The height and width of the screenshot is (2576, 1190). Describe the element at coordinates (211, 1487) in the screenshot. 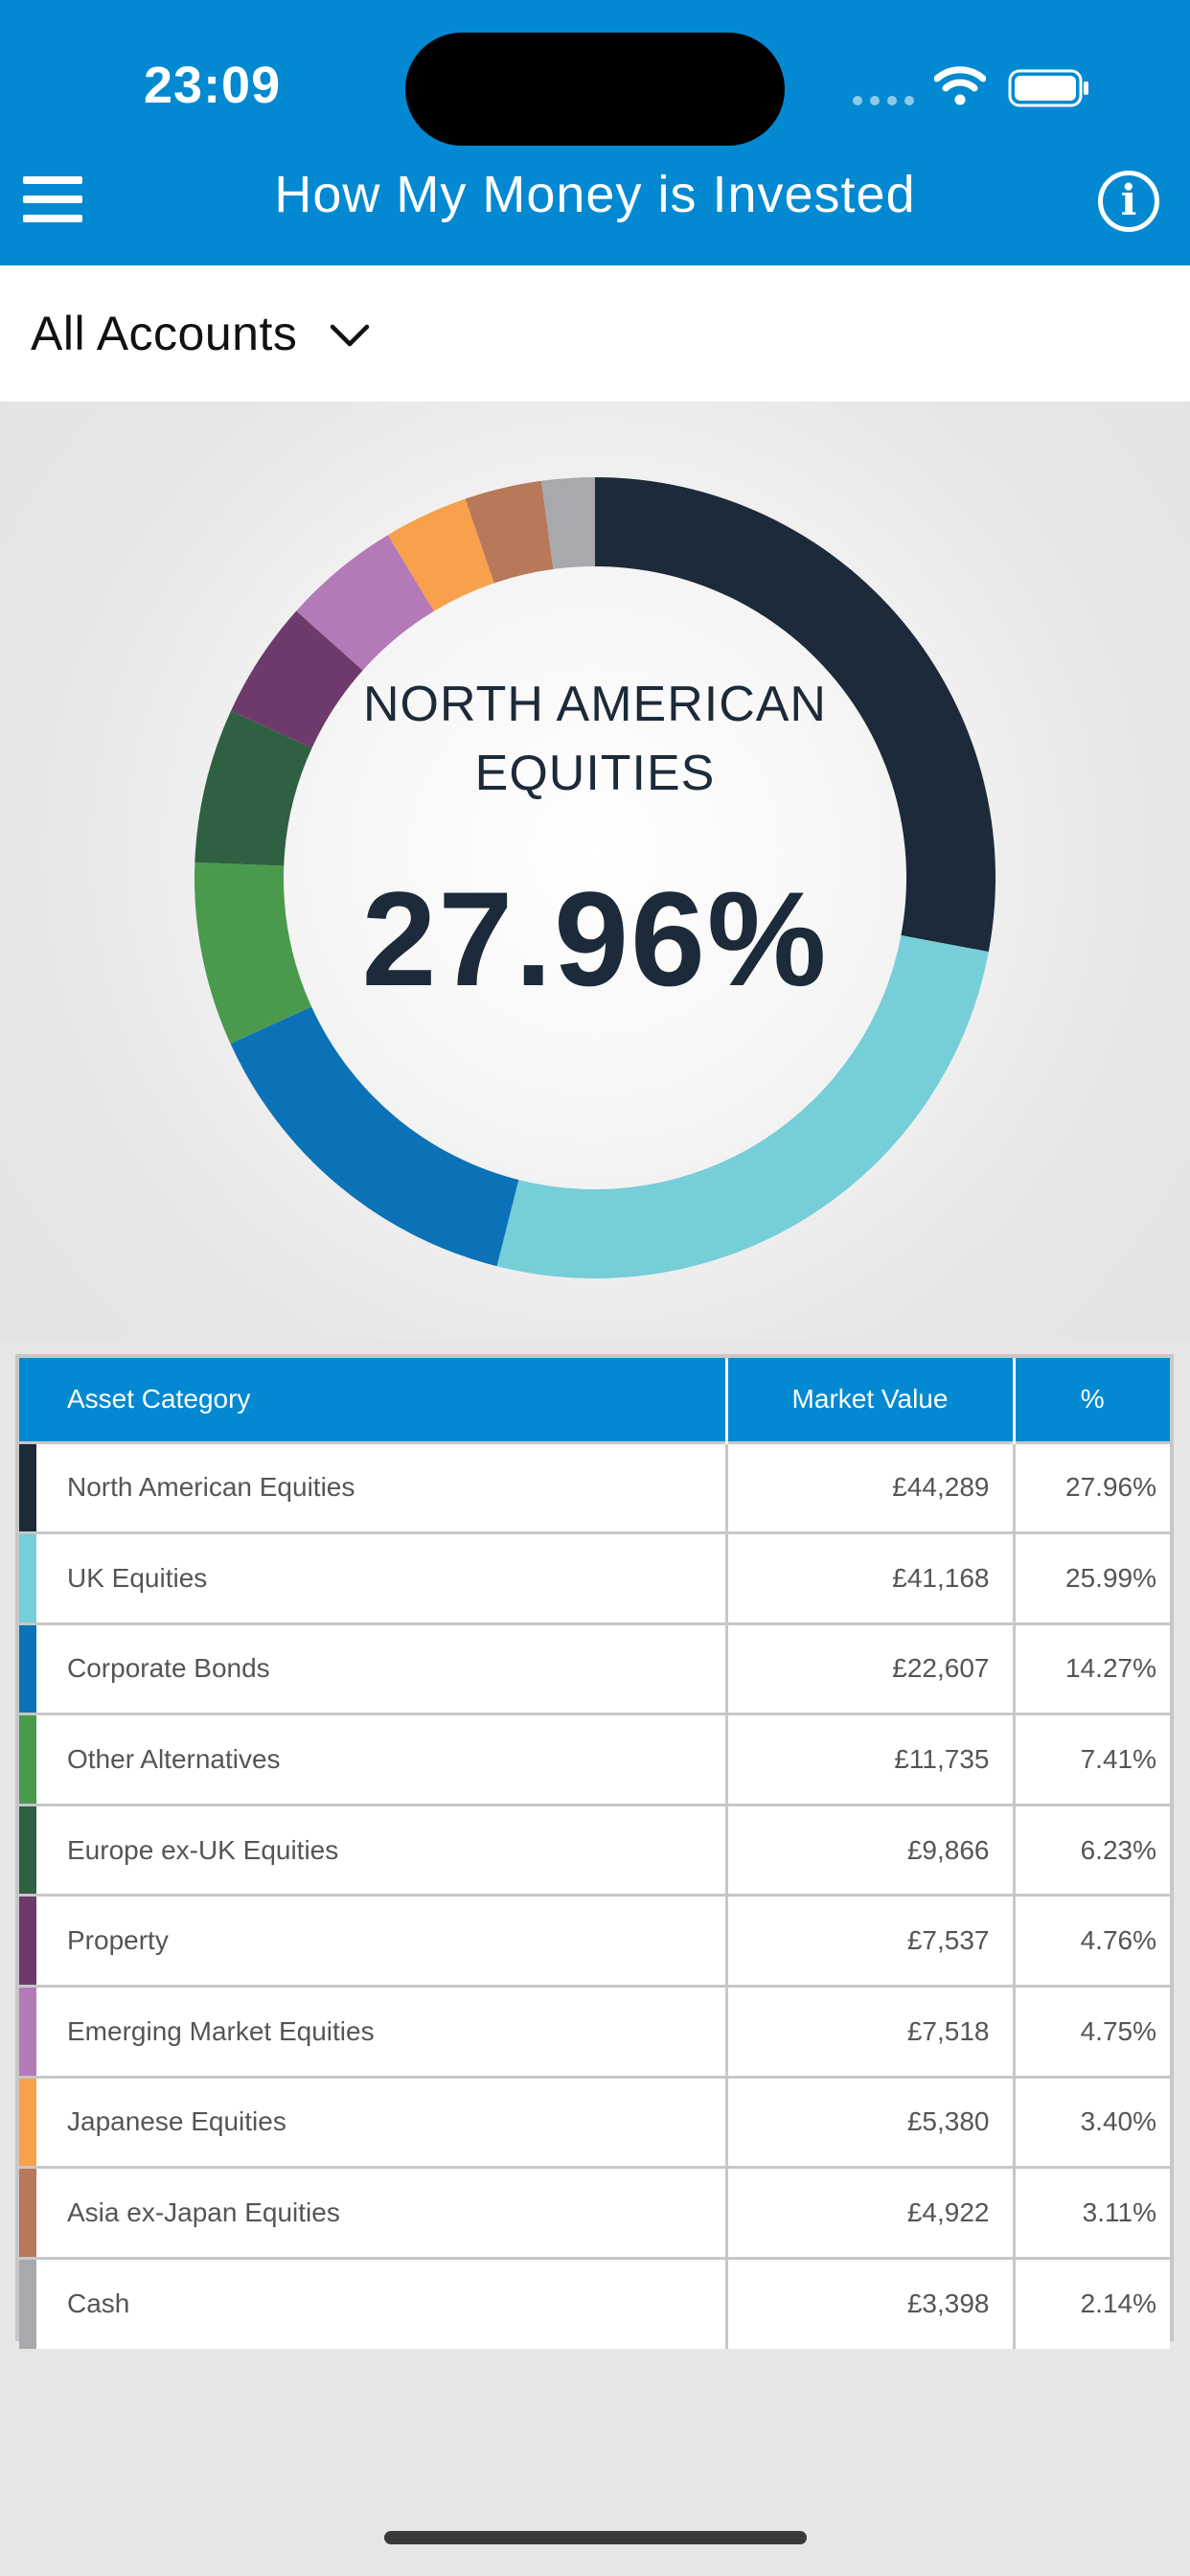

I see `asset-category-label: North American Equities` at that location.